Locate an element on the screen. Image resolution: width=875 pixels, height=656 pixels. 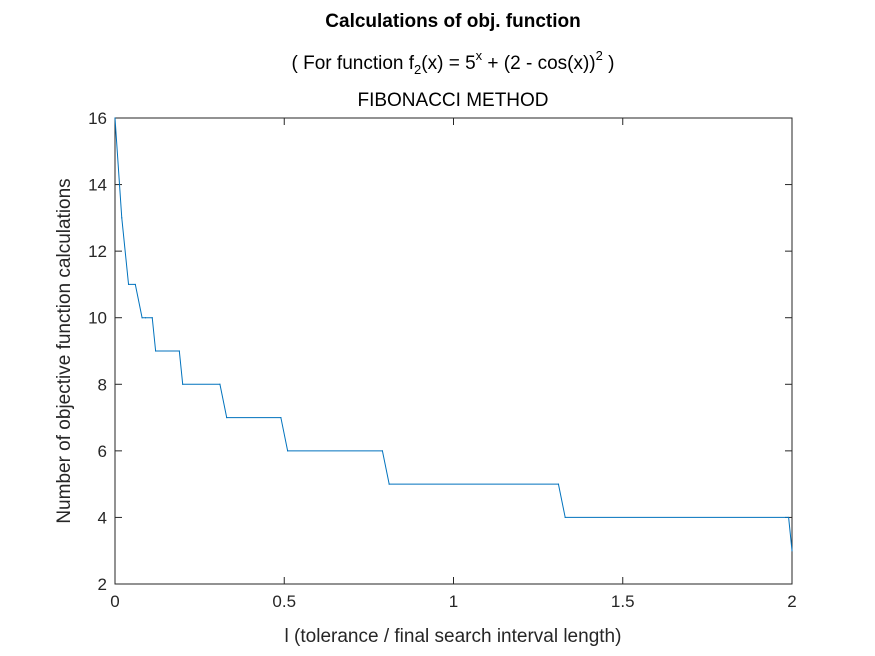
x-tick-labels: 0 0.5 1 1.5 2 is located at coordinates (453, 601).